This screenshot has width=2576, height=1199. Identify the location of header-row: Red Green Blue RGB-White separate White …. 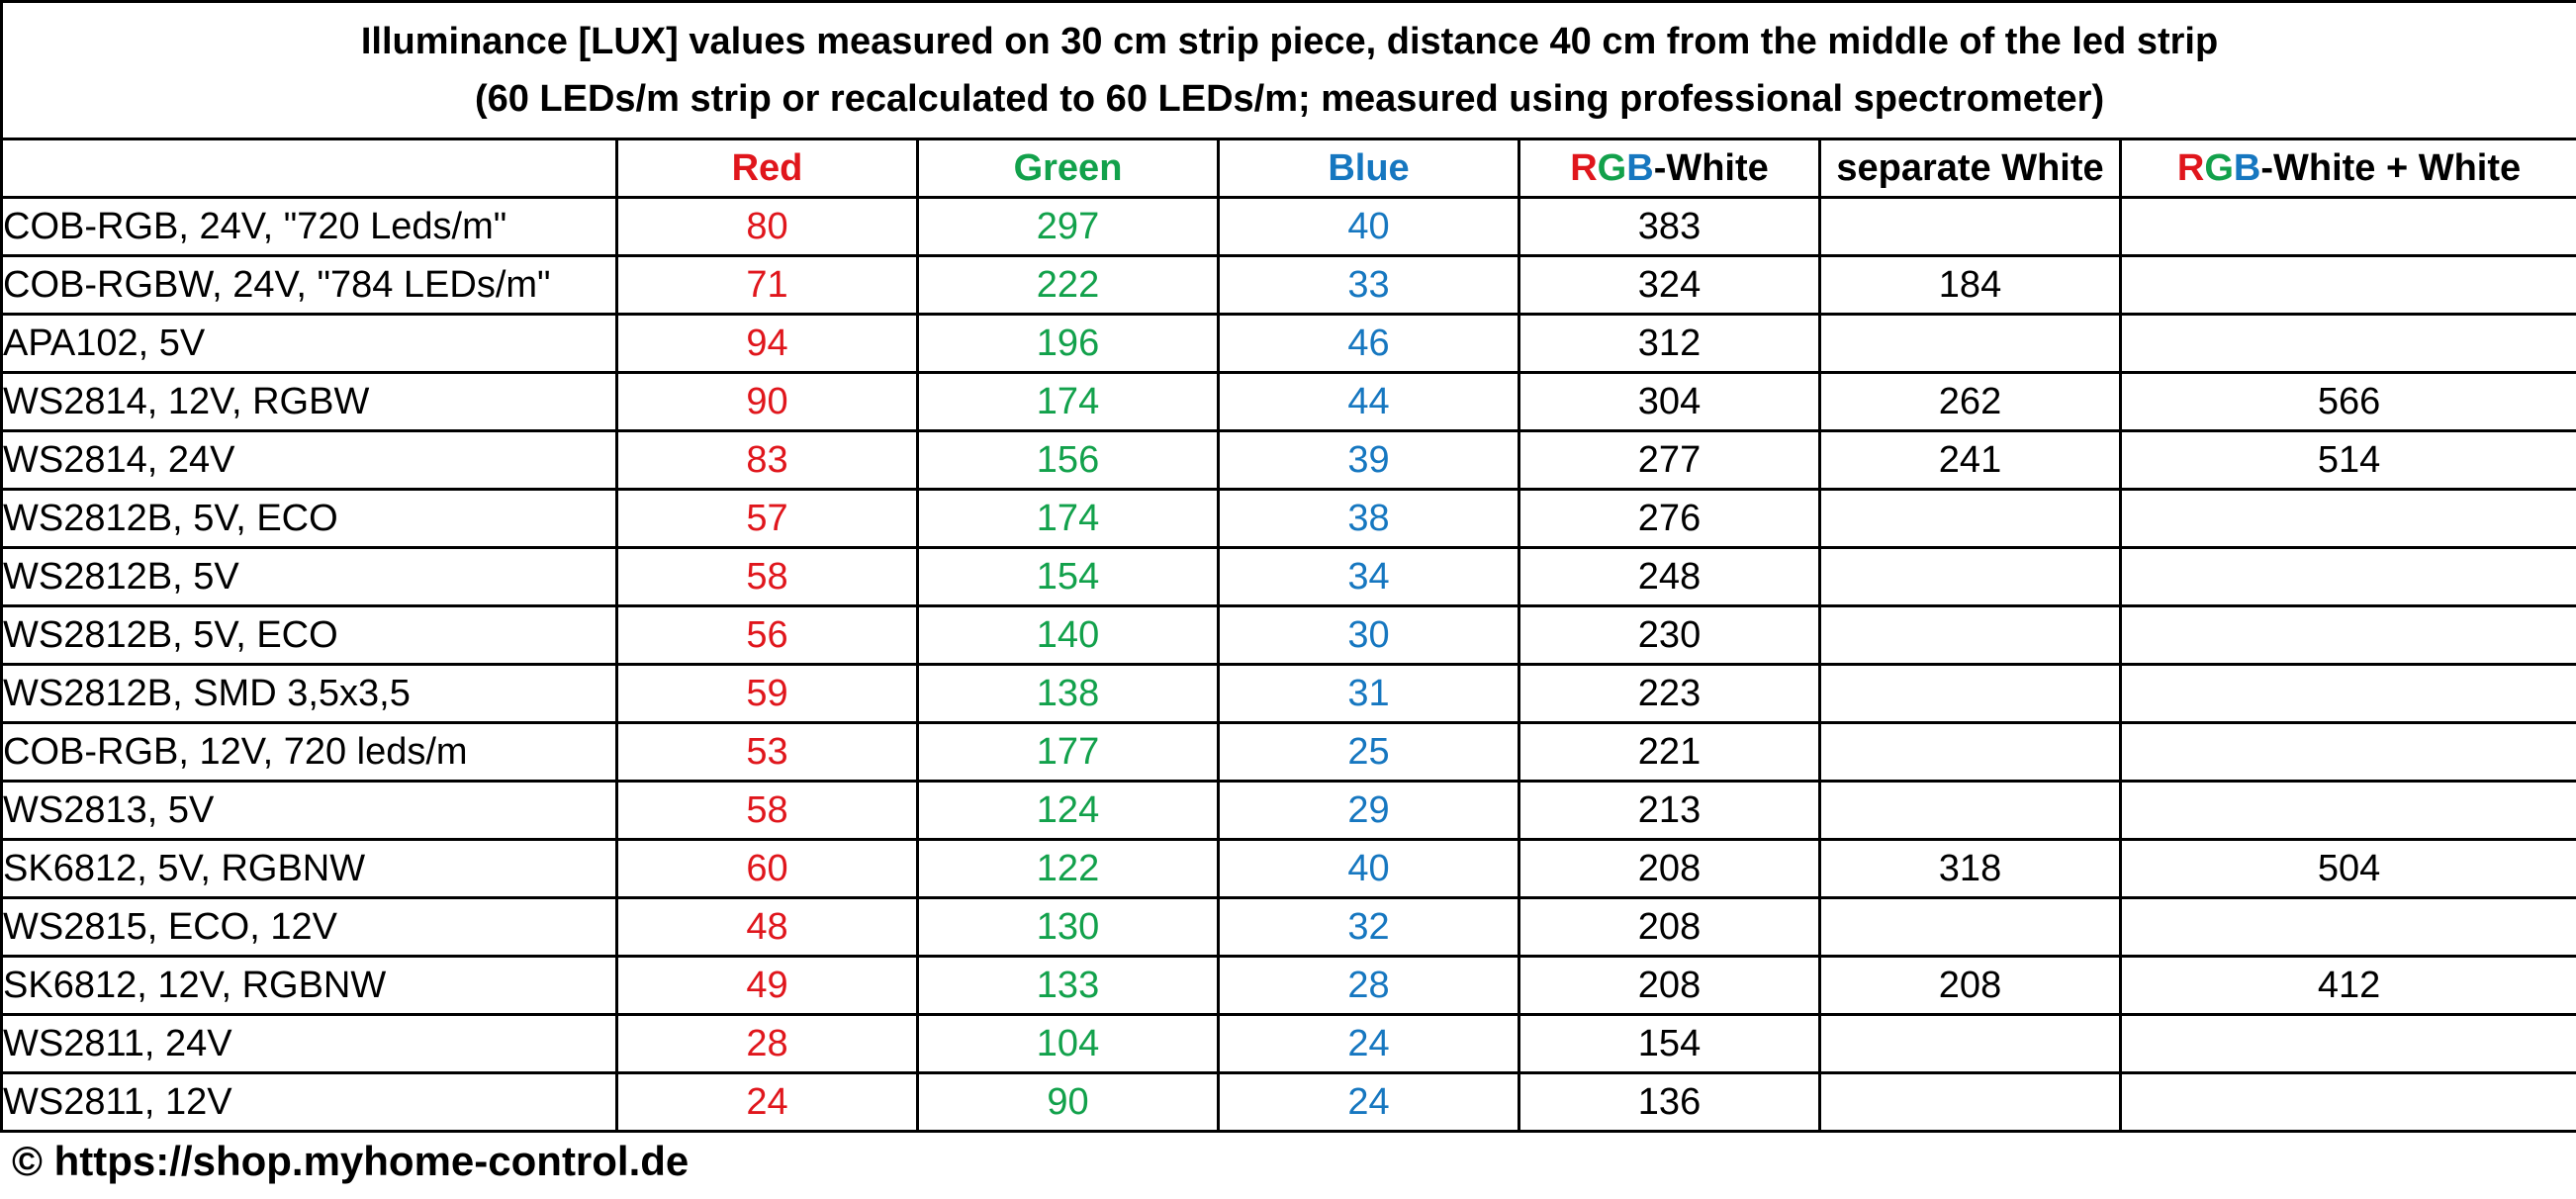
(1288, 168).